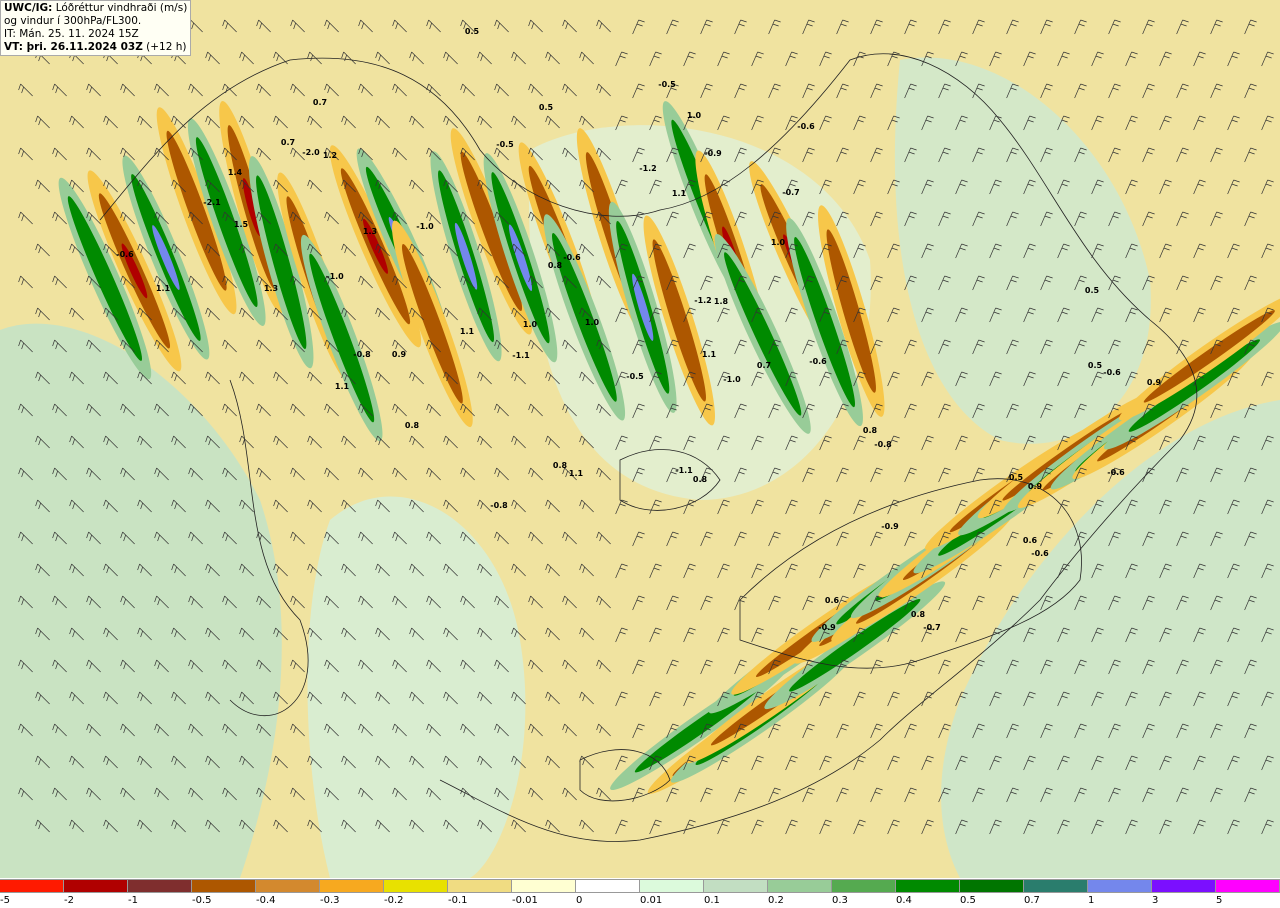  I want to click on contour-label: -1.0, so click(335, 276).